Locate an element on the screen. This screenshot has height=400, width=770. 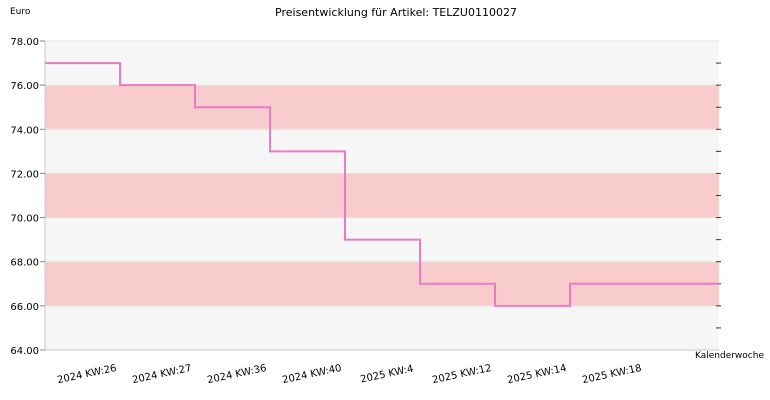
x-tick-label: 2024 KW:36 is located at coordinates (236, 374).